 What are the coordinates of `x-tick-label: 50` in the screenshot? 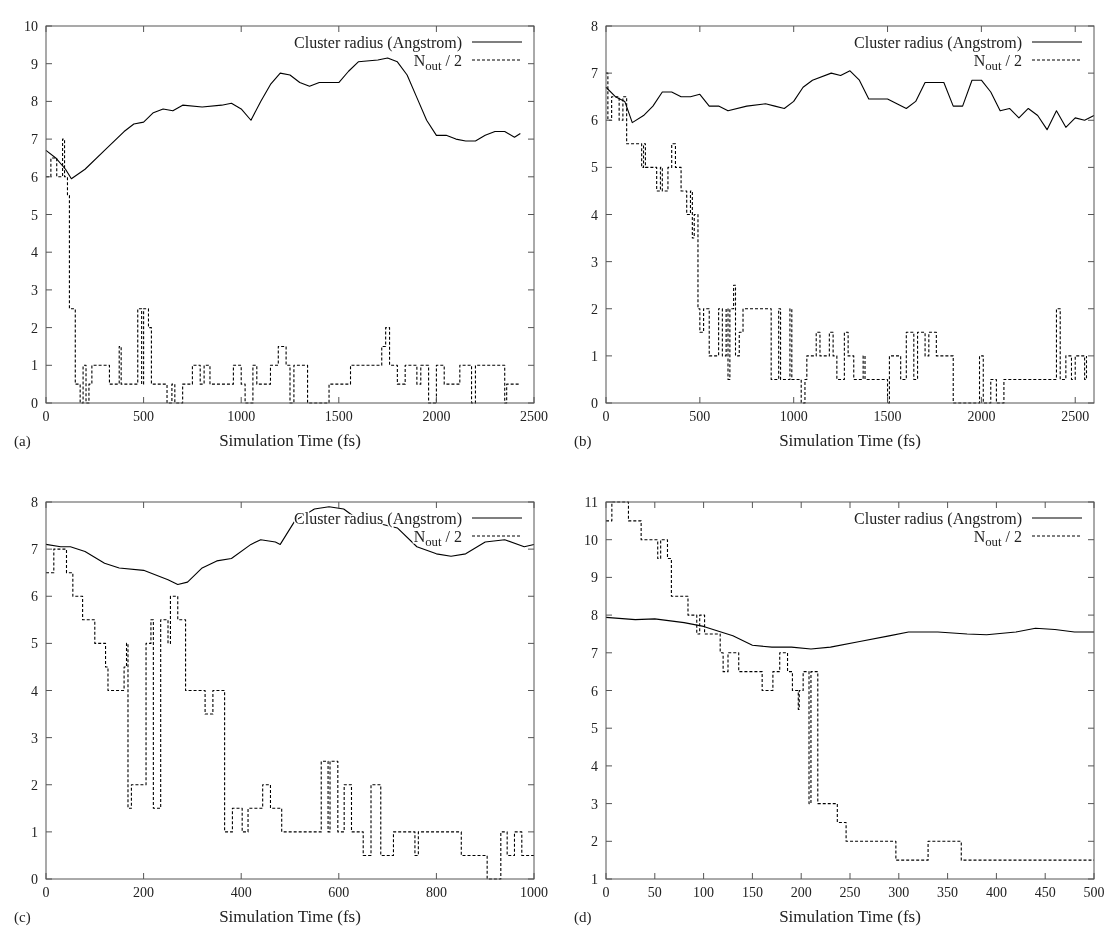 It's located at (654, 892).